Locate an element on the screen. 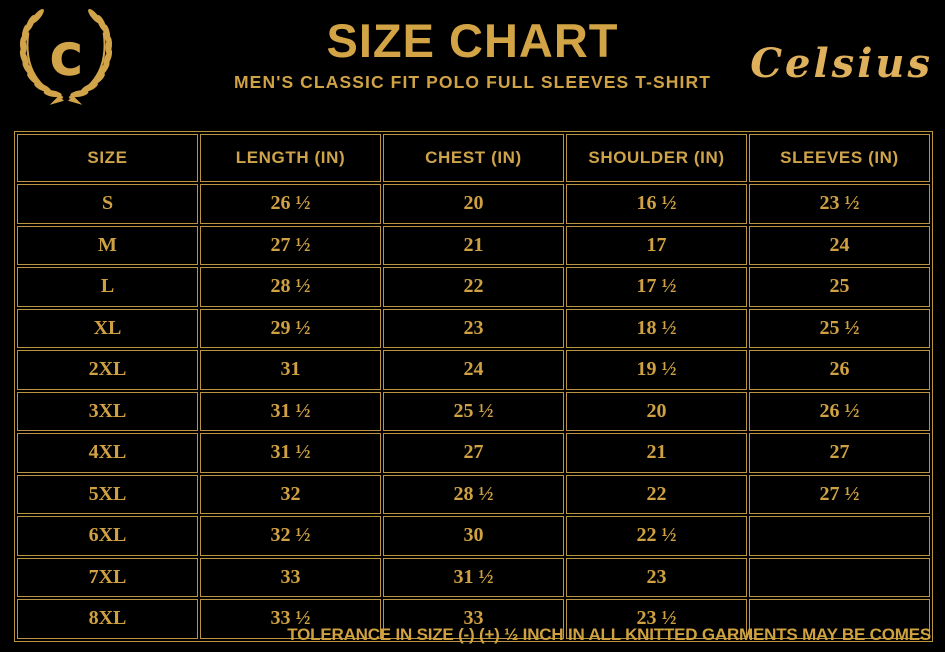  size-row-2XL: 2XL 31 24 19 ½ 26 is located at coordinates (473, 370).